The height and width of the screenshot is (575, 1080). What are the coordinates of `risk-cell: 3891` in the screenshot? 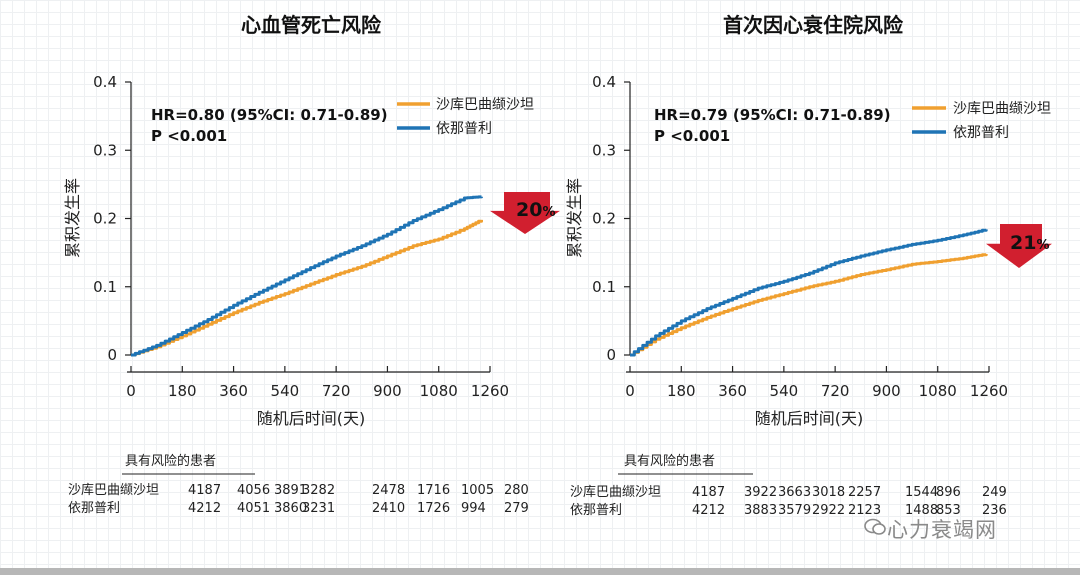 It's located at (290, 490).